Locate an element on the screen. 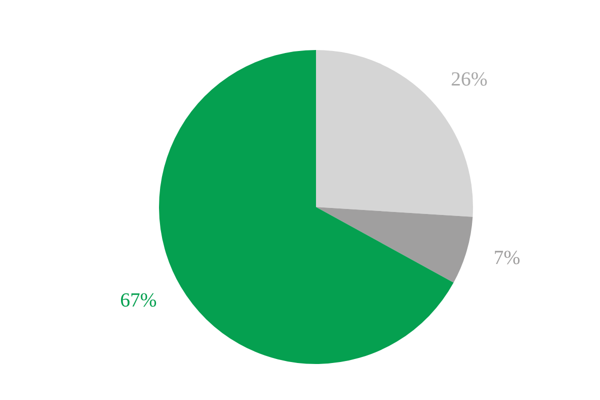  data-label: 67% is located at coordinates (138, 300).